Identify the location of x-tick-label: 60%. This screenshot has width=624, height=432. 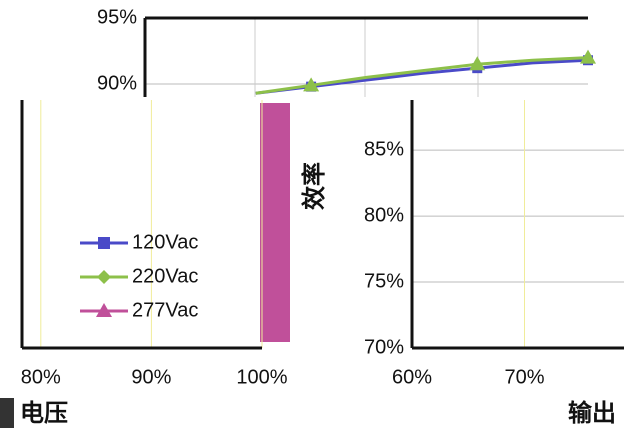
(412, 377).